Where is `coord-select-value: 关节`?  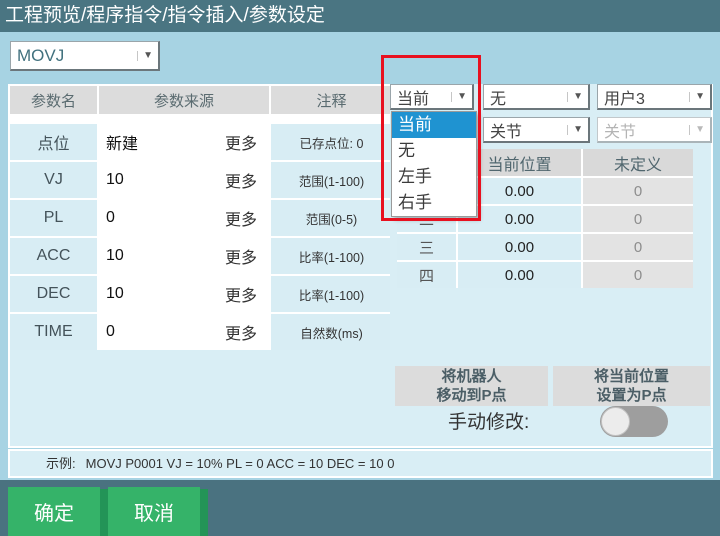 coord-select-value: 关节 is located at coordinates (506, 132).